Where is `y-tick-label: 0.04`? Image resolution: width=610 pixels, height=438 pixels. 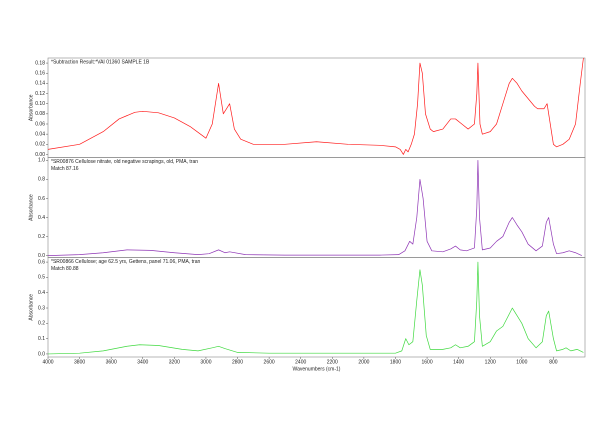
y-tick-label: 0.04 is located at coordinates (40, 134).